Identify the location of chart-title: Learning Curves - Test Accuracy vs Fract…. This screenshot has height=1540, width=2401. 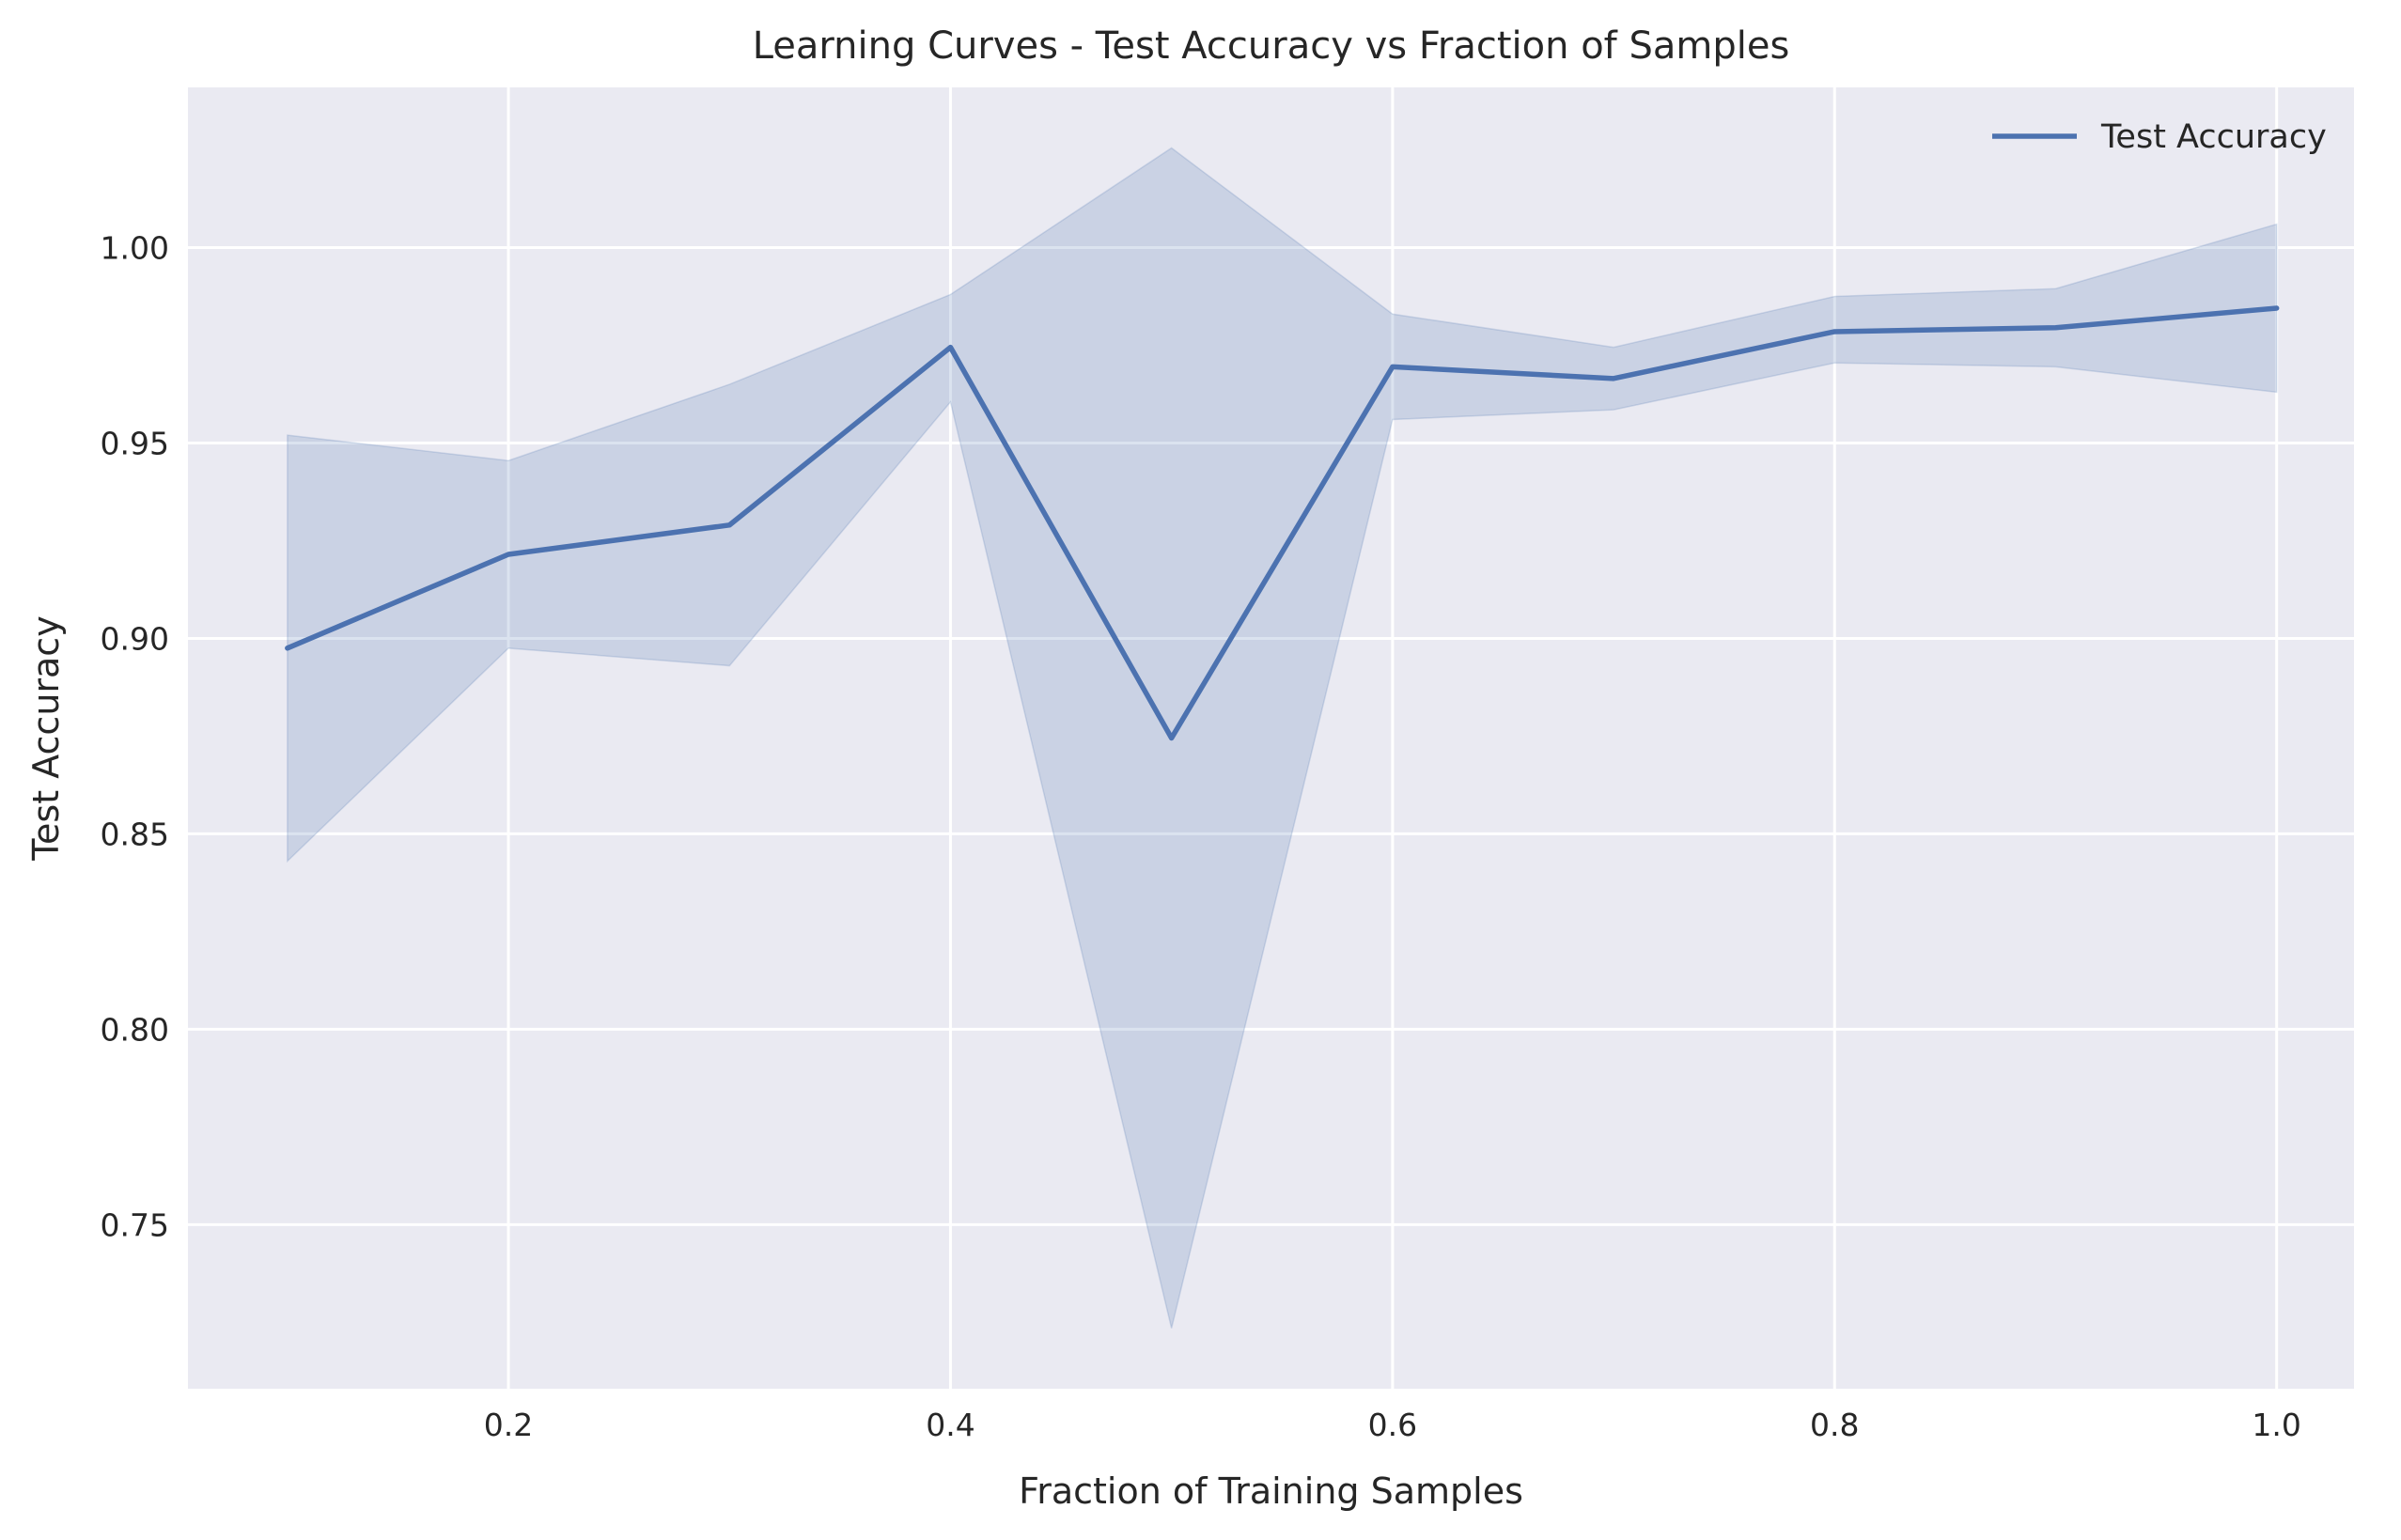
(1271, 46).